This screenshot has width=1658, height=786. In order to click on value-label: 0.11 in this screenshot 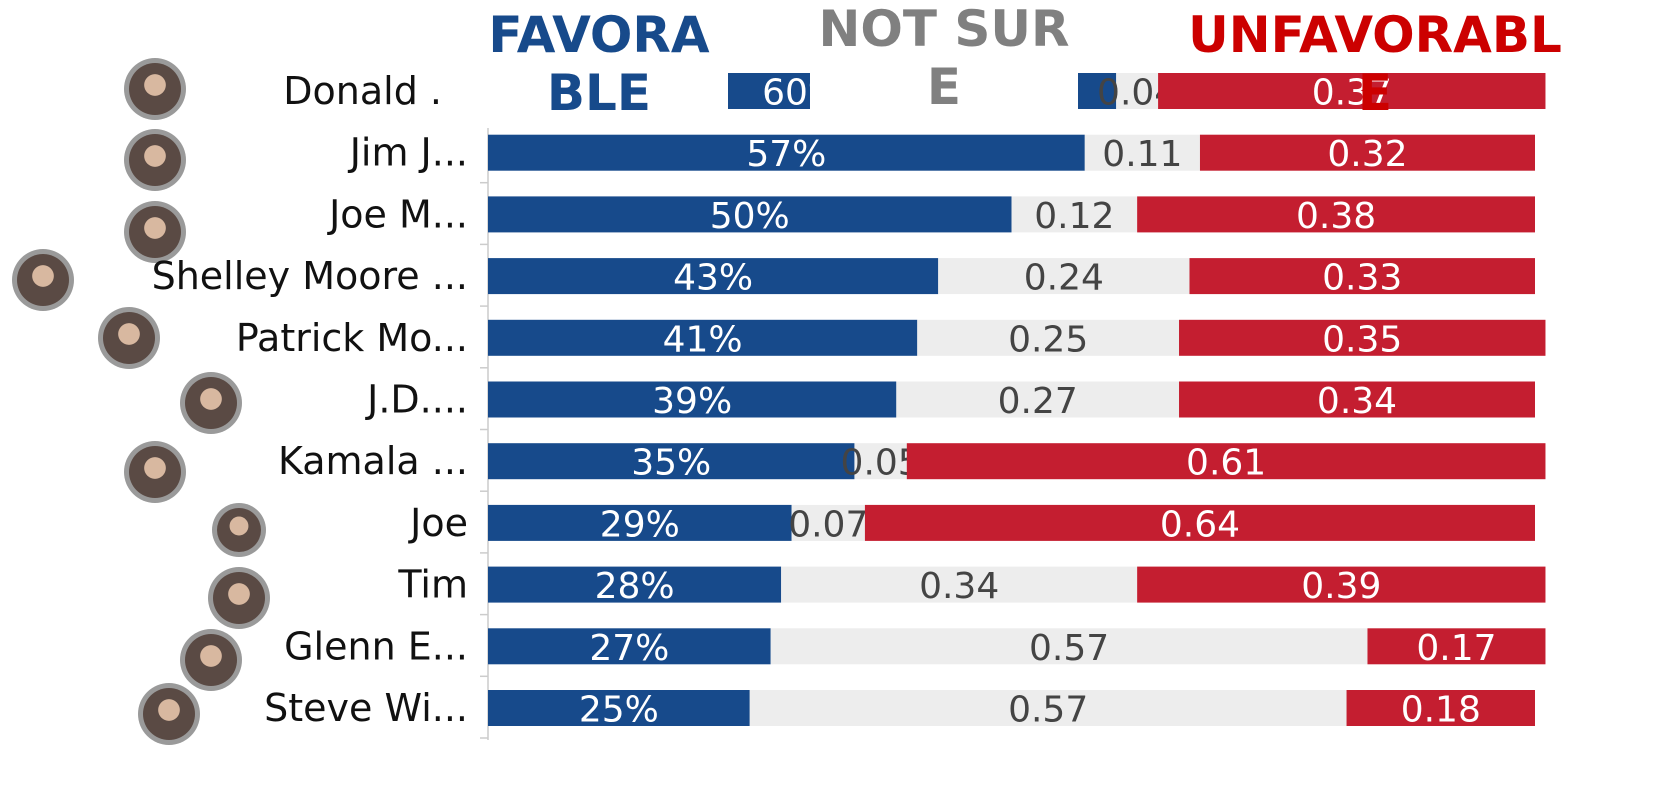, I will do `click(1142, 154)`.